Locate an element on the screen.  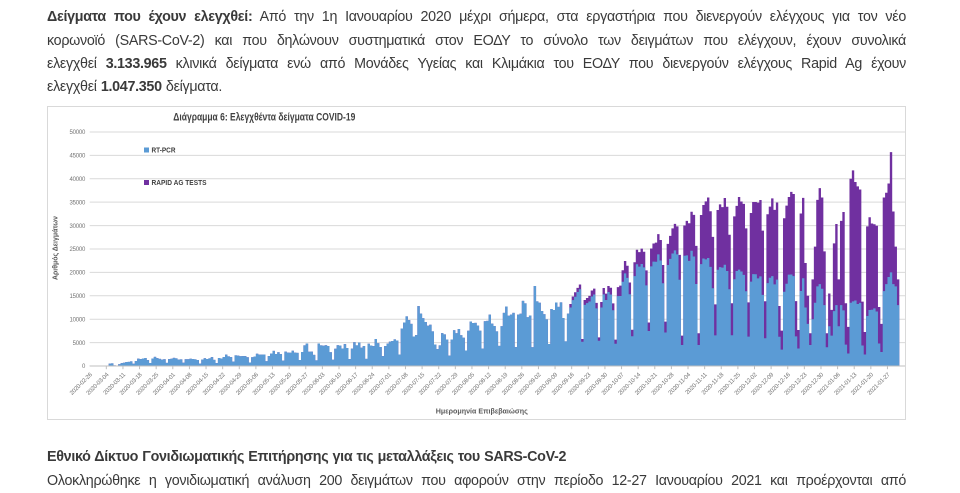
svg-text: 45000 is located at coordinates (78, 157).